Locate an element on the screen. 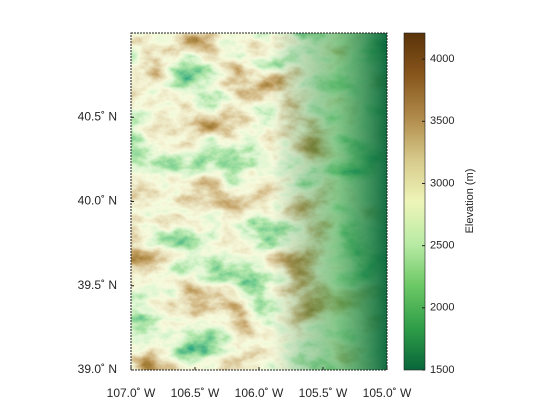  x-tick-label: 106.5˚ W is located at coordinates (195, 393).